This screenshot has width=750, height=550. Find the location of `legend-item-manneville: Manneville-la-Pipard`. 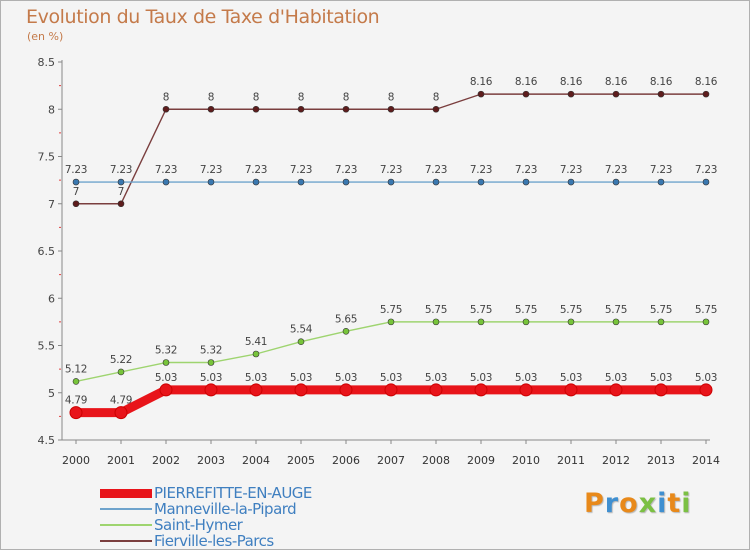

legend-item-manneville: Manneville-la-Pipard is located at coordinates (265, 509).